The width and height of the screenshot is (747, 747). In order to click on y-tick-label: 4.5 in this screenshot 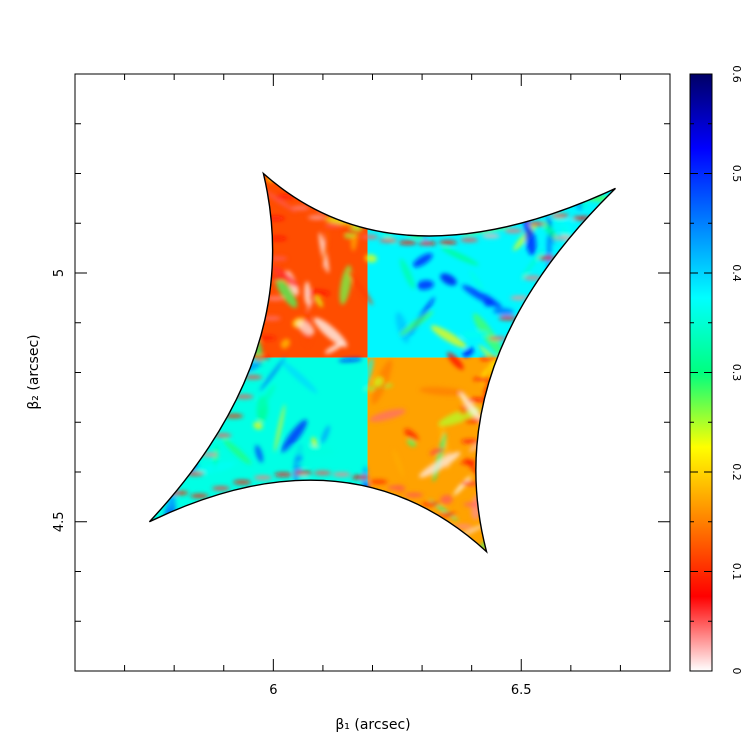, I will do `click(59, 521)`.